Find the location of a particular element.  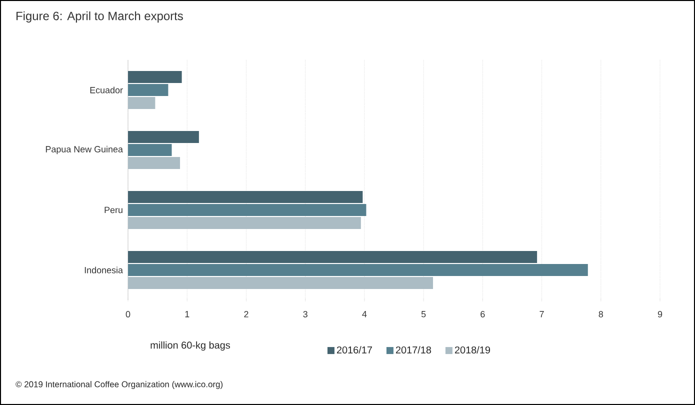

x-tick-label: 7 is located at coordinates (542, 314).